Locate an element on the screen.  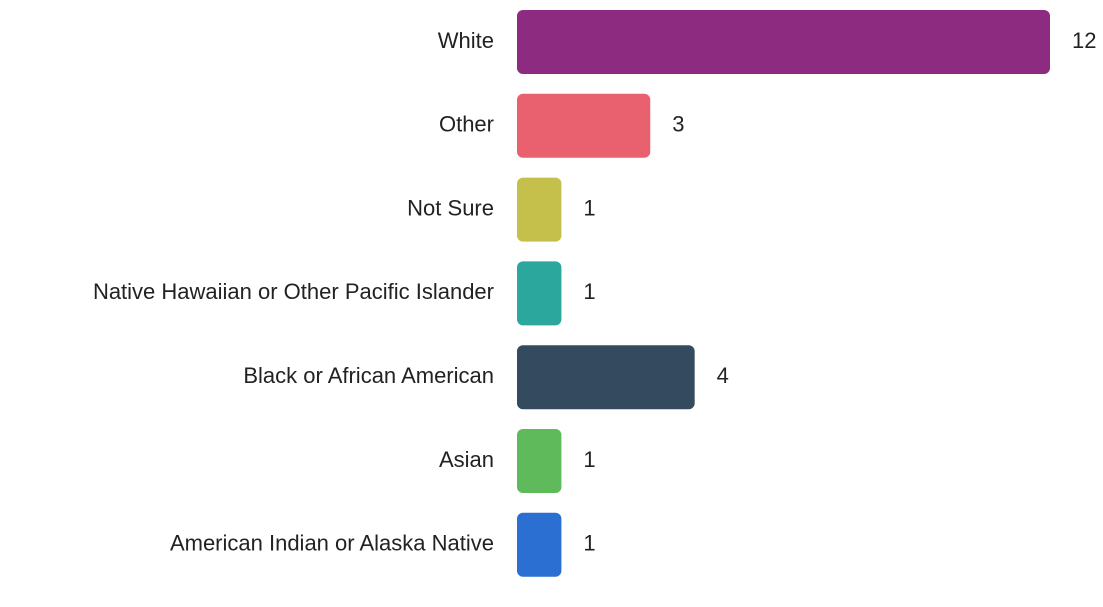
category-label: American Indian or Alaska Native is located at coordinates (332, 543).